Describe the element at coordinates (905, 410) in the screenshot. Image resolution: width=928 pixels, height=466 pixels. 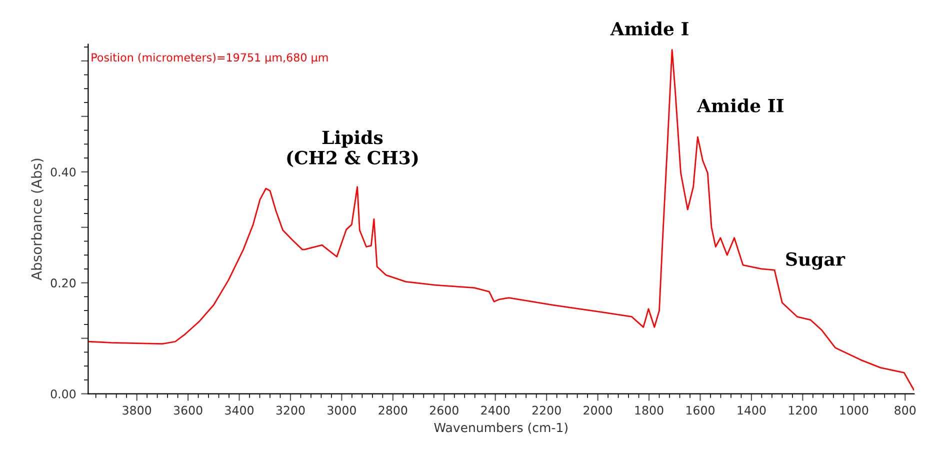
I see `x-tick-label: 800` at that location.